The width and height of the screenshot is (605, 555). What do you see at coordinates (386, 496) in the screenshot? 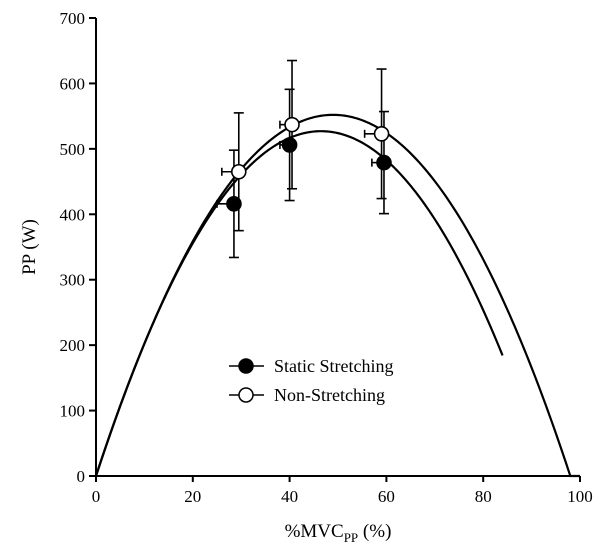
I see `x-tick-label: 60` at bounding box center [386, 496].